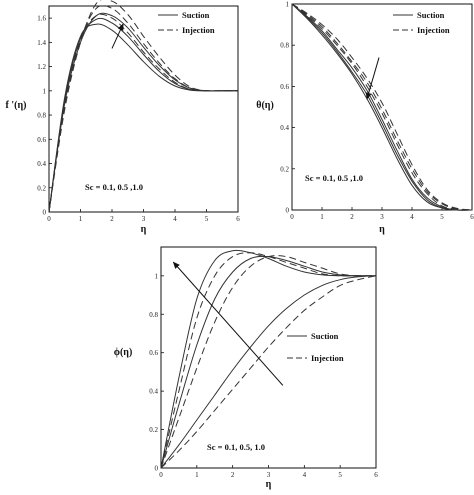 This screenshot has height=495, width=474. I want to click on y-axis-label: ϕ(η), so click(123, 352).